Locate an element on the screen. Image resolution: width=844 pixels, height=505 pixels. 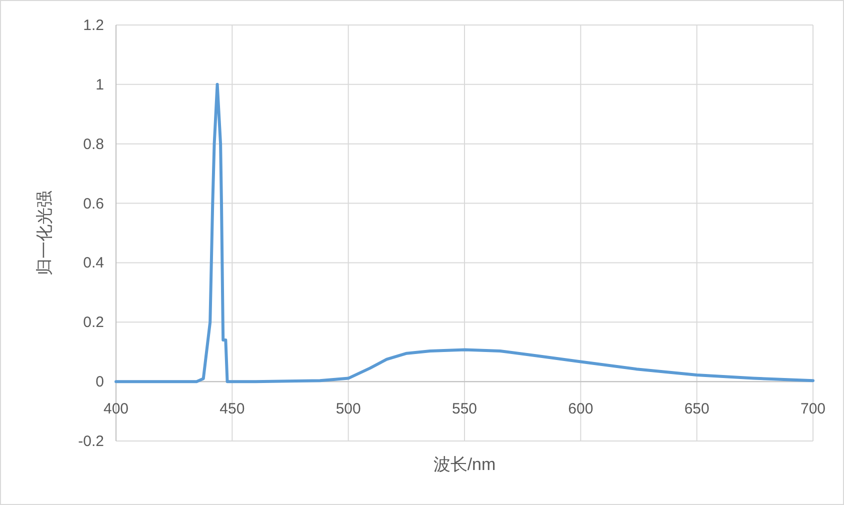
x-tick-label: 650 is located at coordinates (697, 409).